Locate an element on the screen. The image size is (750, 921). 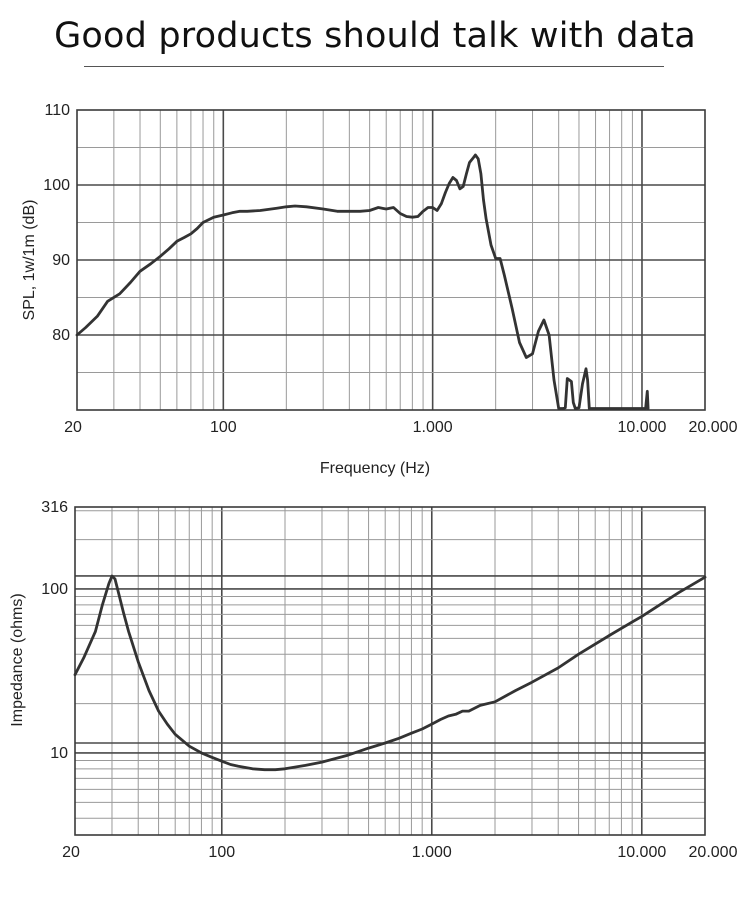
y-axis-title: Impedance (ohms) is located at coordinates (17, 659).